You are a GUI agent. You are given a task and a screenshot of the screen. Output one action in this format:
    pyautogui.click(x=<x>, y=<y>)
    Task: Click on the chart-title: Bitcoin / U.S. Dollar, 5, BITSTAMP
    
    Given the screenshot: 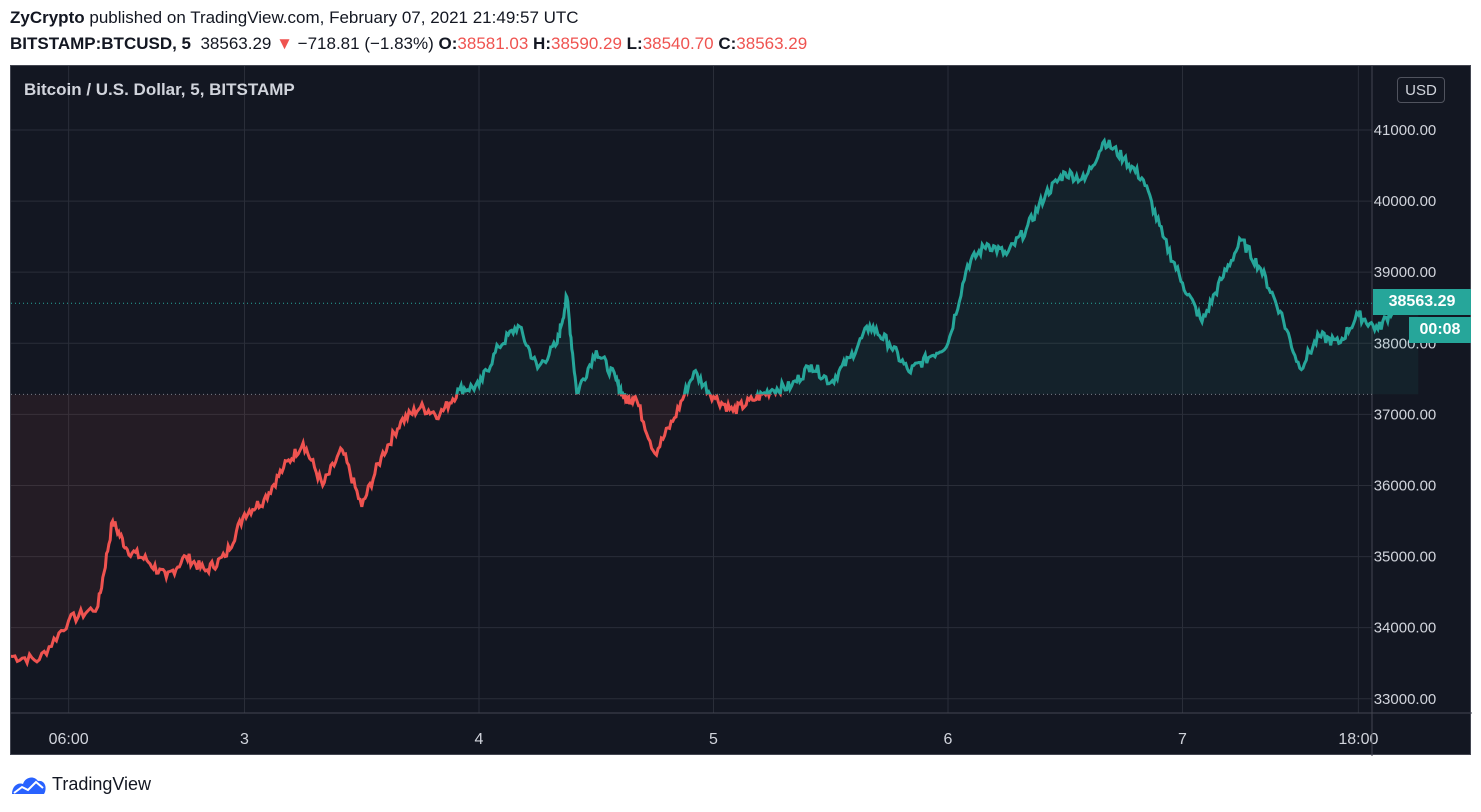 What is the action you would take?
    pyautogui.click(x=159, y=89)
    